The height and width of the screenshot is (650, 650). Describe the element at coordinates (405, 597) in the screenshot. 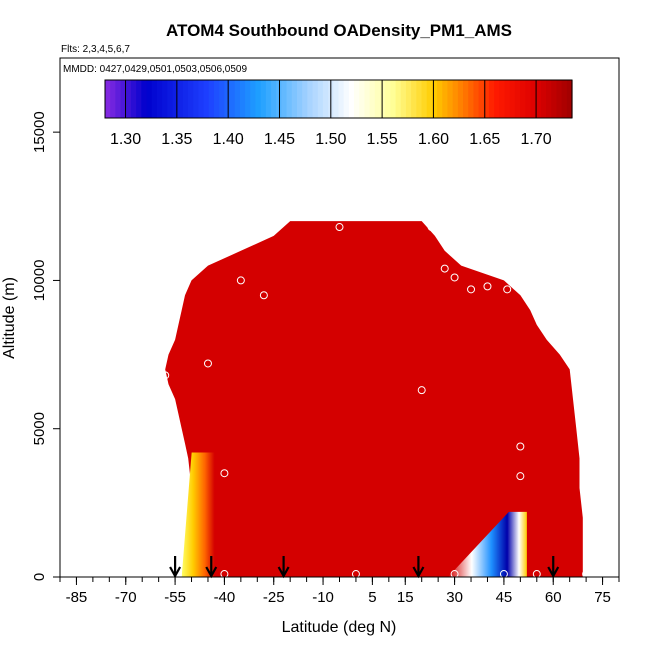

I see `x-tick-label: 15` at that location.